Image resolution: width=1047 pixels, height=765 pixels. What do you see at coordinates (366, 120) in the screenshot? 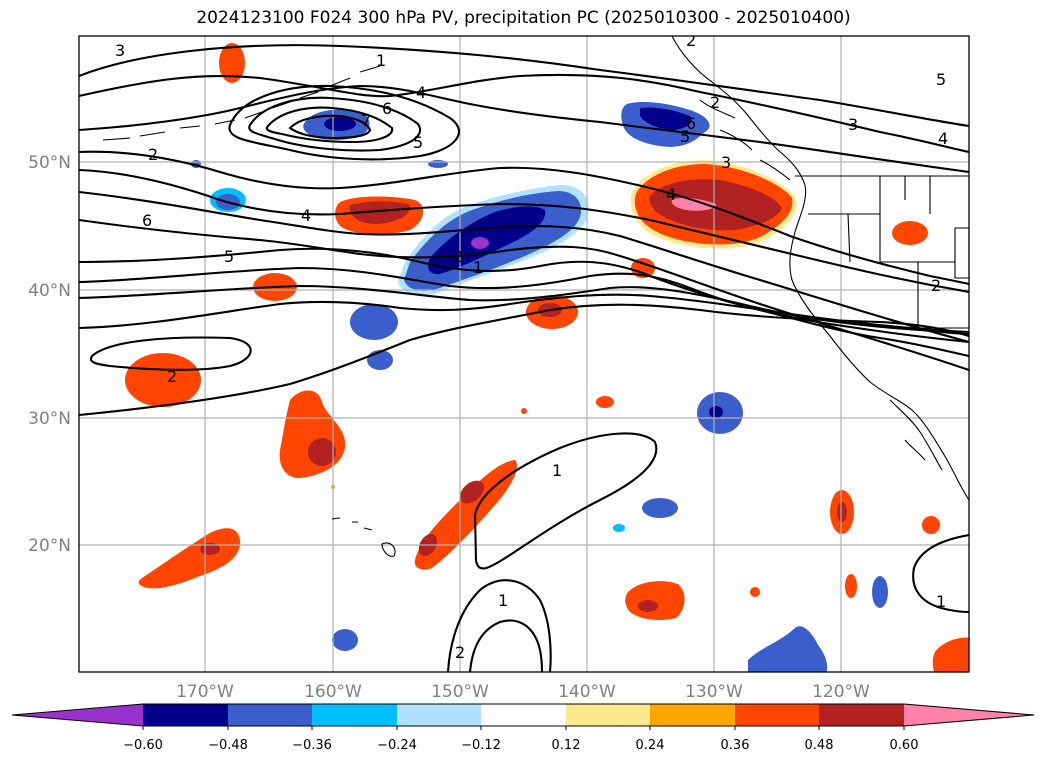
I see `contour-label: 7` at bounding box center [366, 120].